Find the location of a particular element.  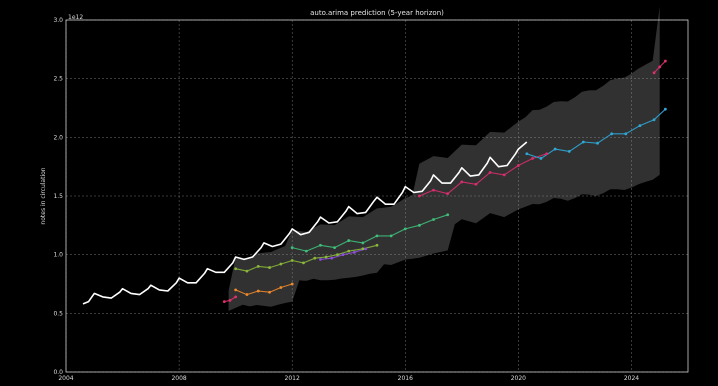

y-tick-label: 2.5 is located at coordinates (58, 79).